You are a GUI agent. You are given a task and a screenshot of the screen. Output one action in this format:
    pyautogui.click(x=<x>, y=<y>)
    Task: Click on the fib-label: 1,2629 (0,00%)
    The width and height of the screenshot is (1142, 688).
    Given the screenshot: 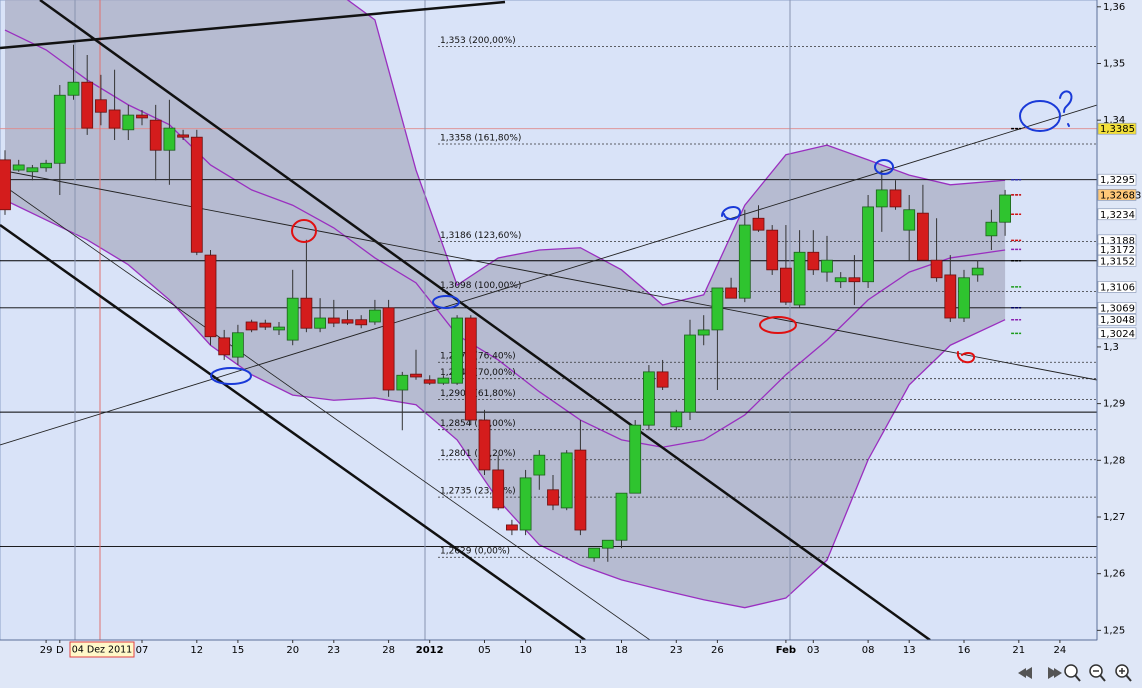 What is the action you would take?
    pyautogui.click(x=475, y=552)
    